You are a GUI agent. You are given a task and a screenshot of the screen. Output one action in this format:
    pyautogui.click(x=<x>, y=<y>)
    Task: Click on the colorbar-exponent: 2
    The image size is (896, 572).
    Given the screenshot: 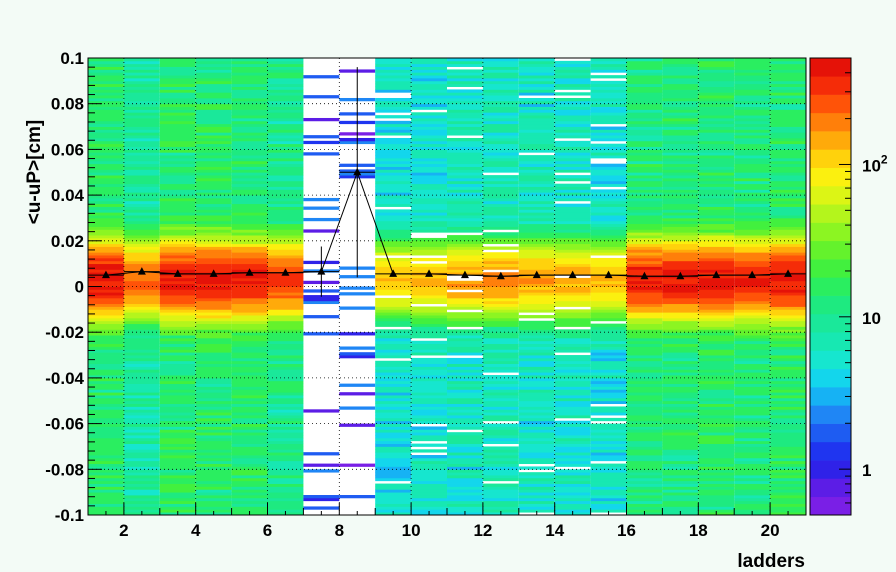 What is the action you would take?
    pyautogui.click(x=884, y=159)
    